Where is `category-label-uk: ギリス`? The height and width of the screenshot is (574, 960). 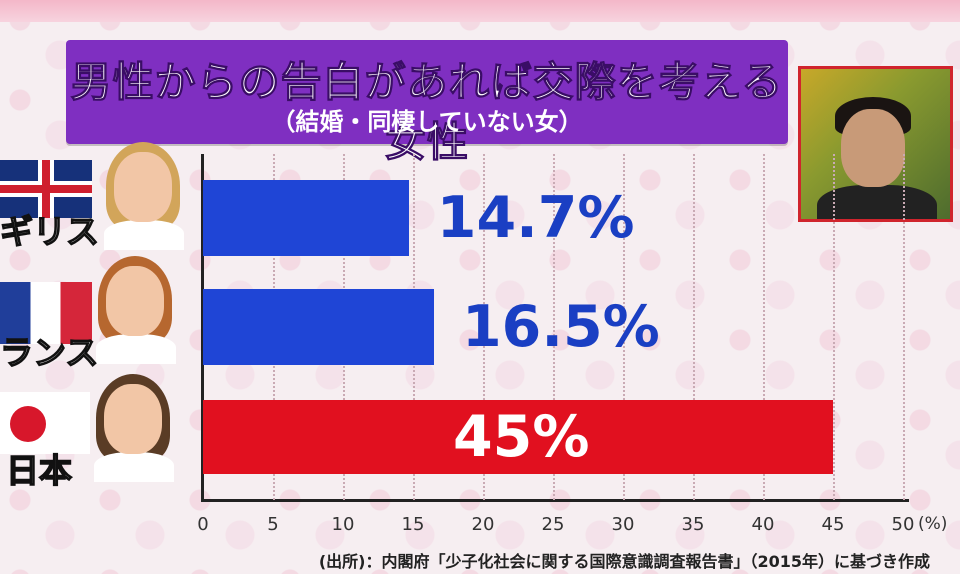
category-label-uk: ギリス is located at coordinates (50, 231).